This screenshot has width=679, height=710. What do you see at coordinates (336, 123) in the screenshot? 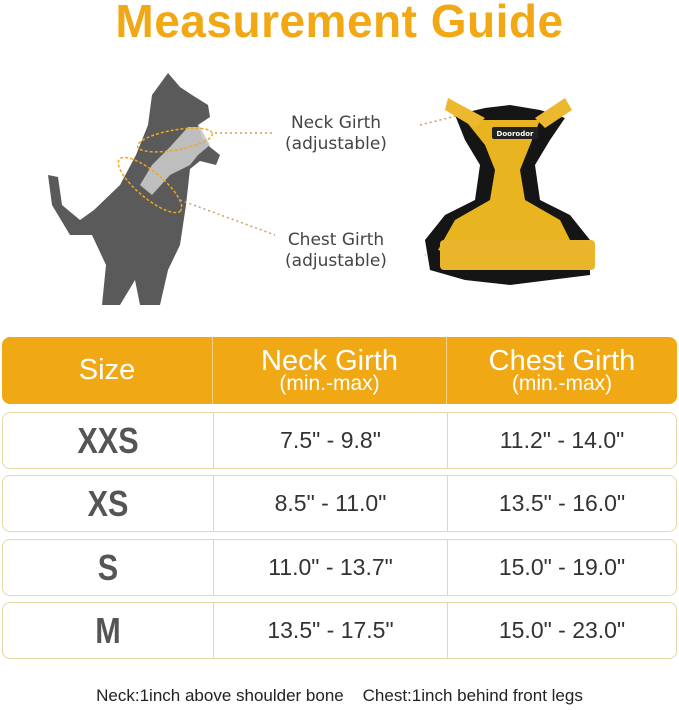
I see `neck-girth-label: Neck Girth` at bounding box center [336, 123].